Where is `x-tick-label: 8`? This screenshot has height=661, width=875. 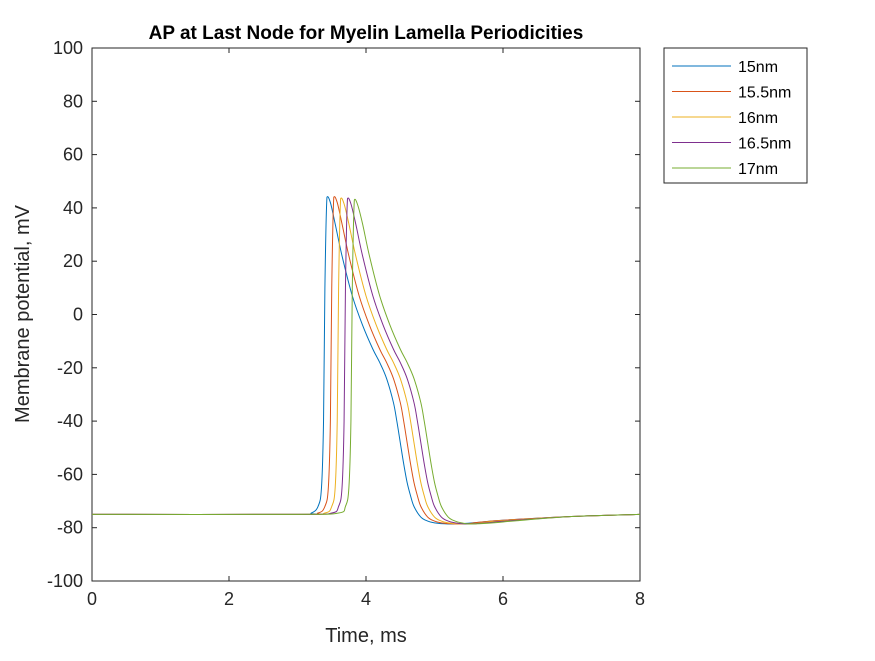
x-tick-label: 8 is located at coordinates (640, 599).